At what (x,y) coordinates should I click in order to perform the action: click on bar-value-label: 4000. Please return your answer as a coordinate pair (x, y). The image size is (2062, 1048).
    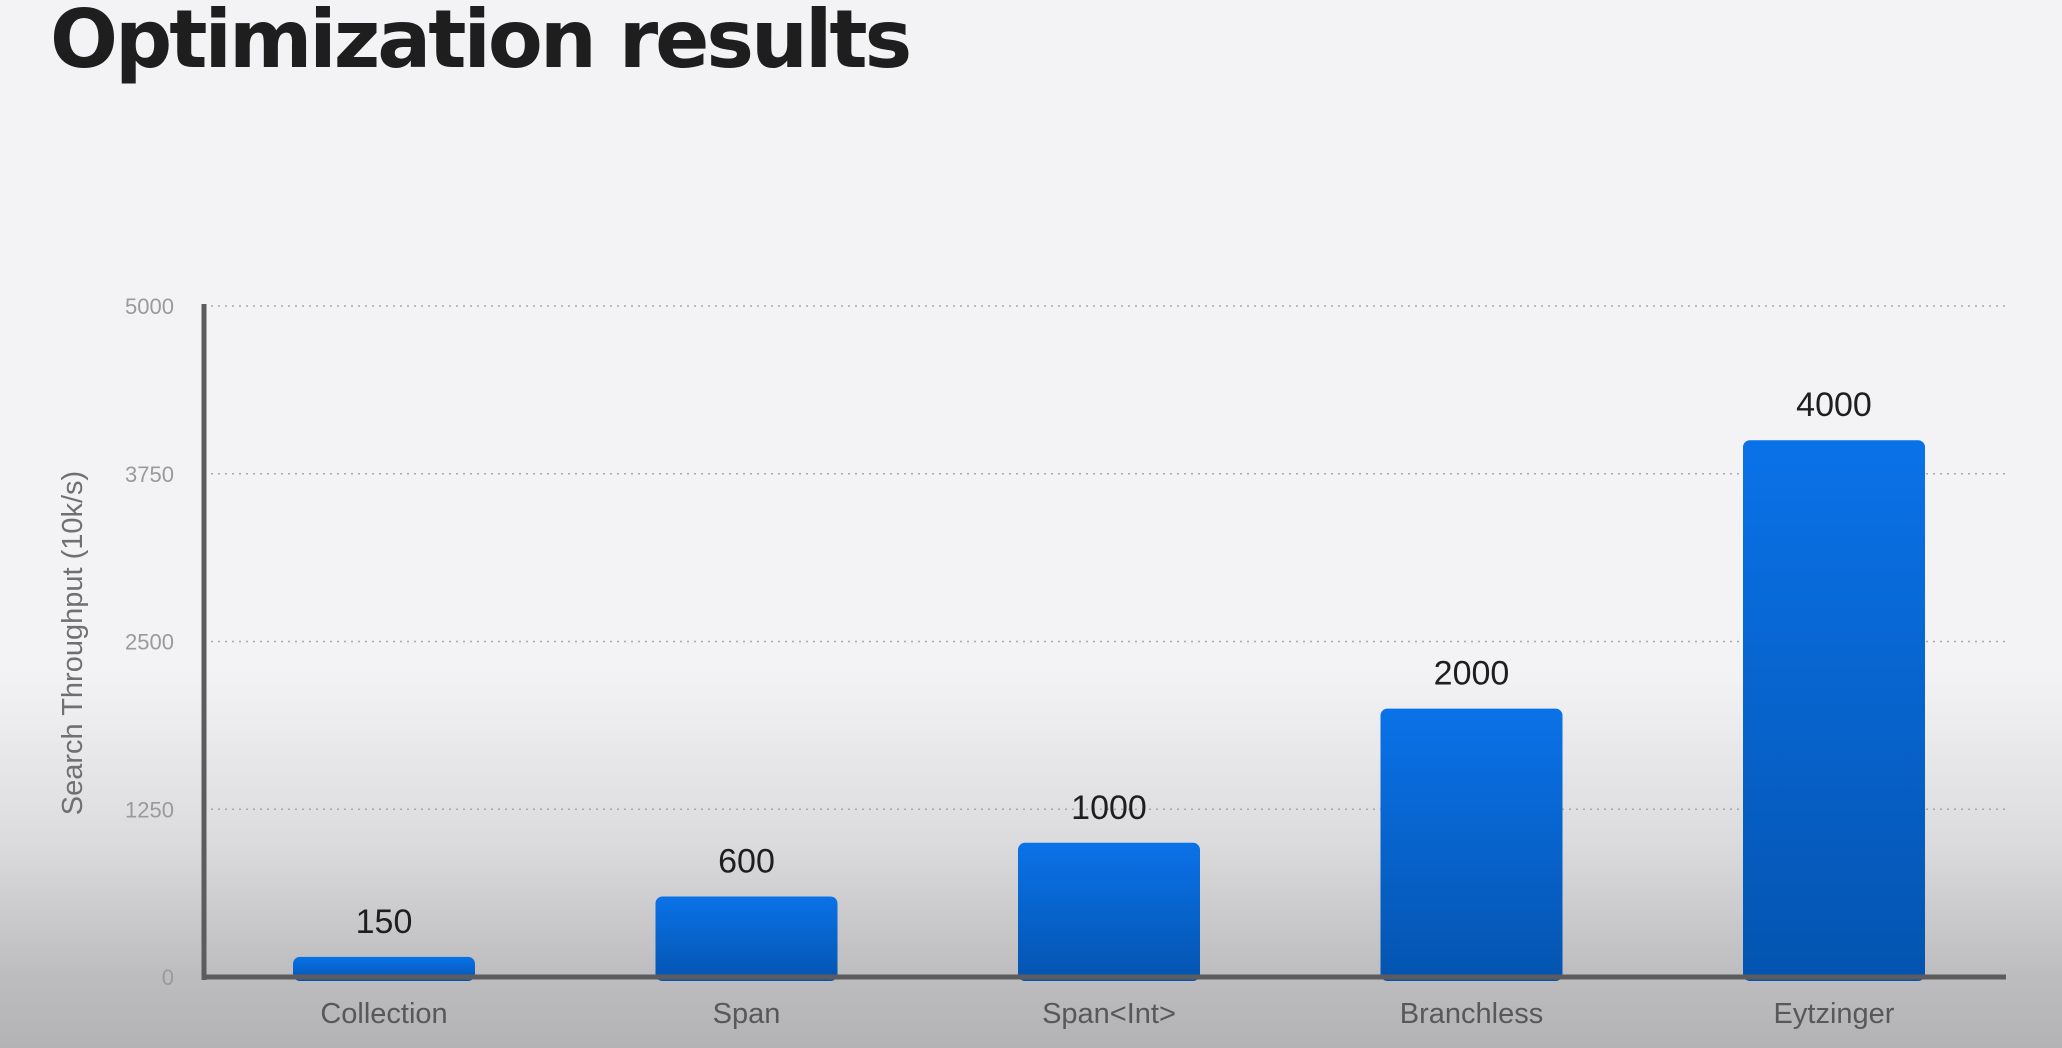
    Looking at the image, I should click on (1834, 405).